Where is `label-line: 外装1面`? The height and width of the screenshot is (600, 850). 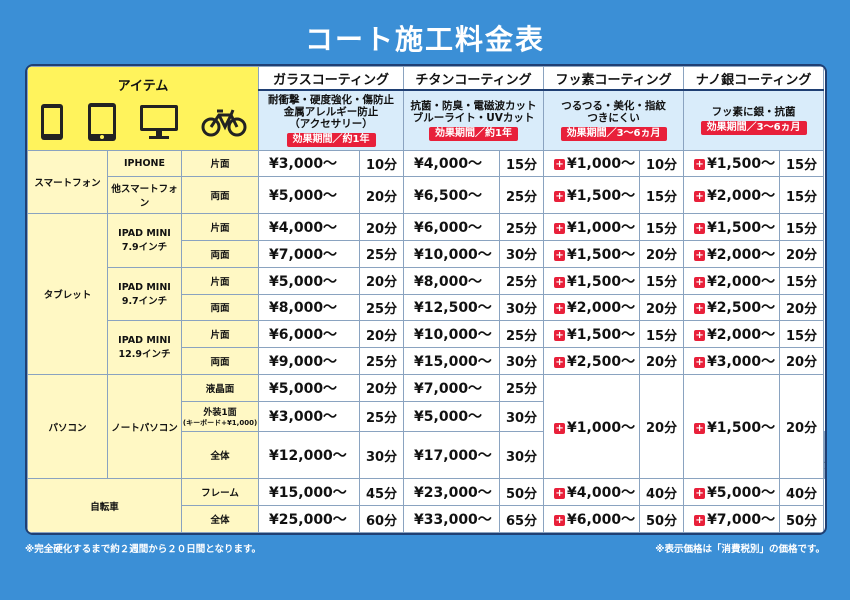 label-line: 外装1面 is located at coordinates (220, 412).